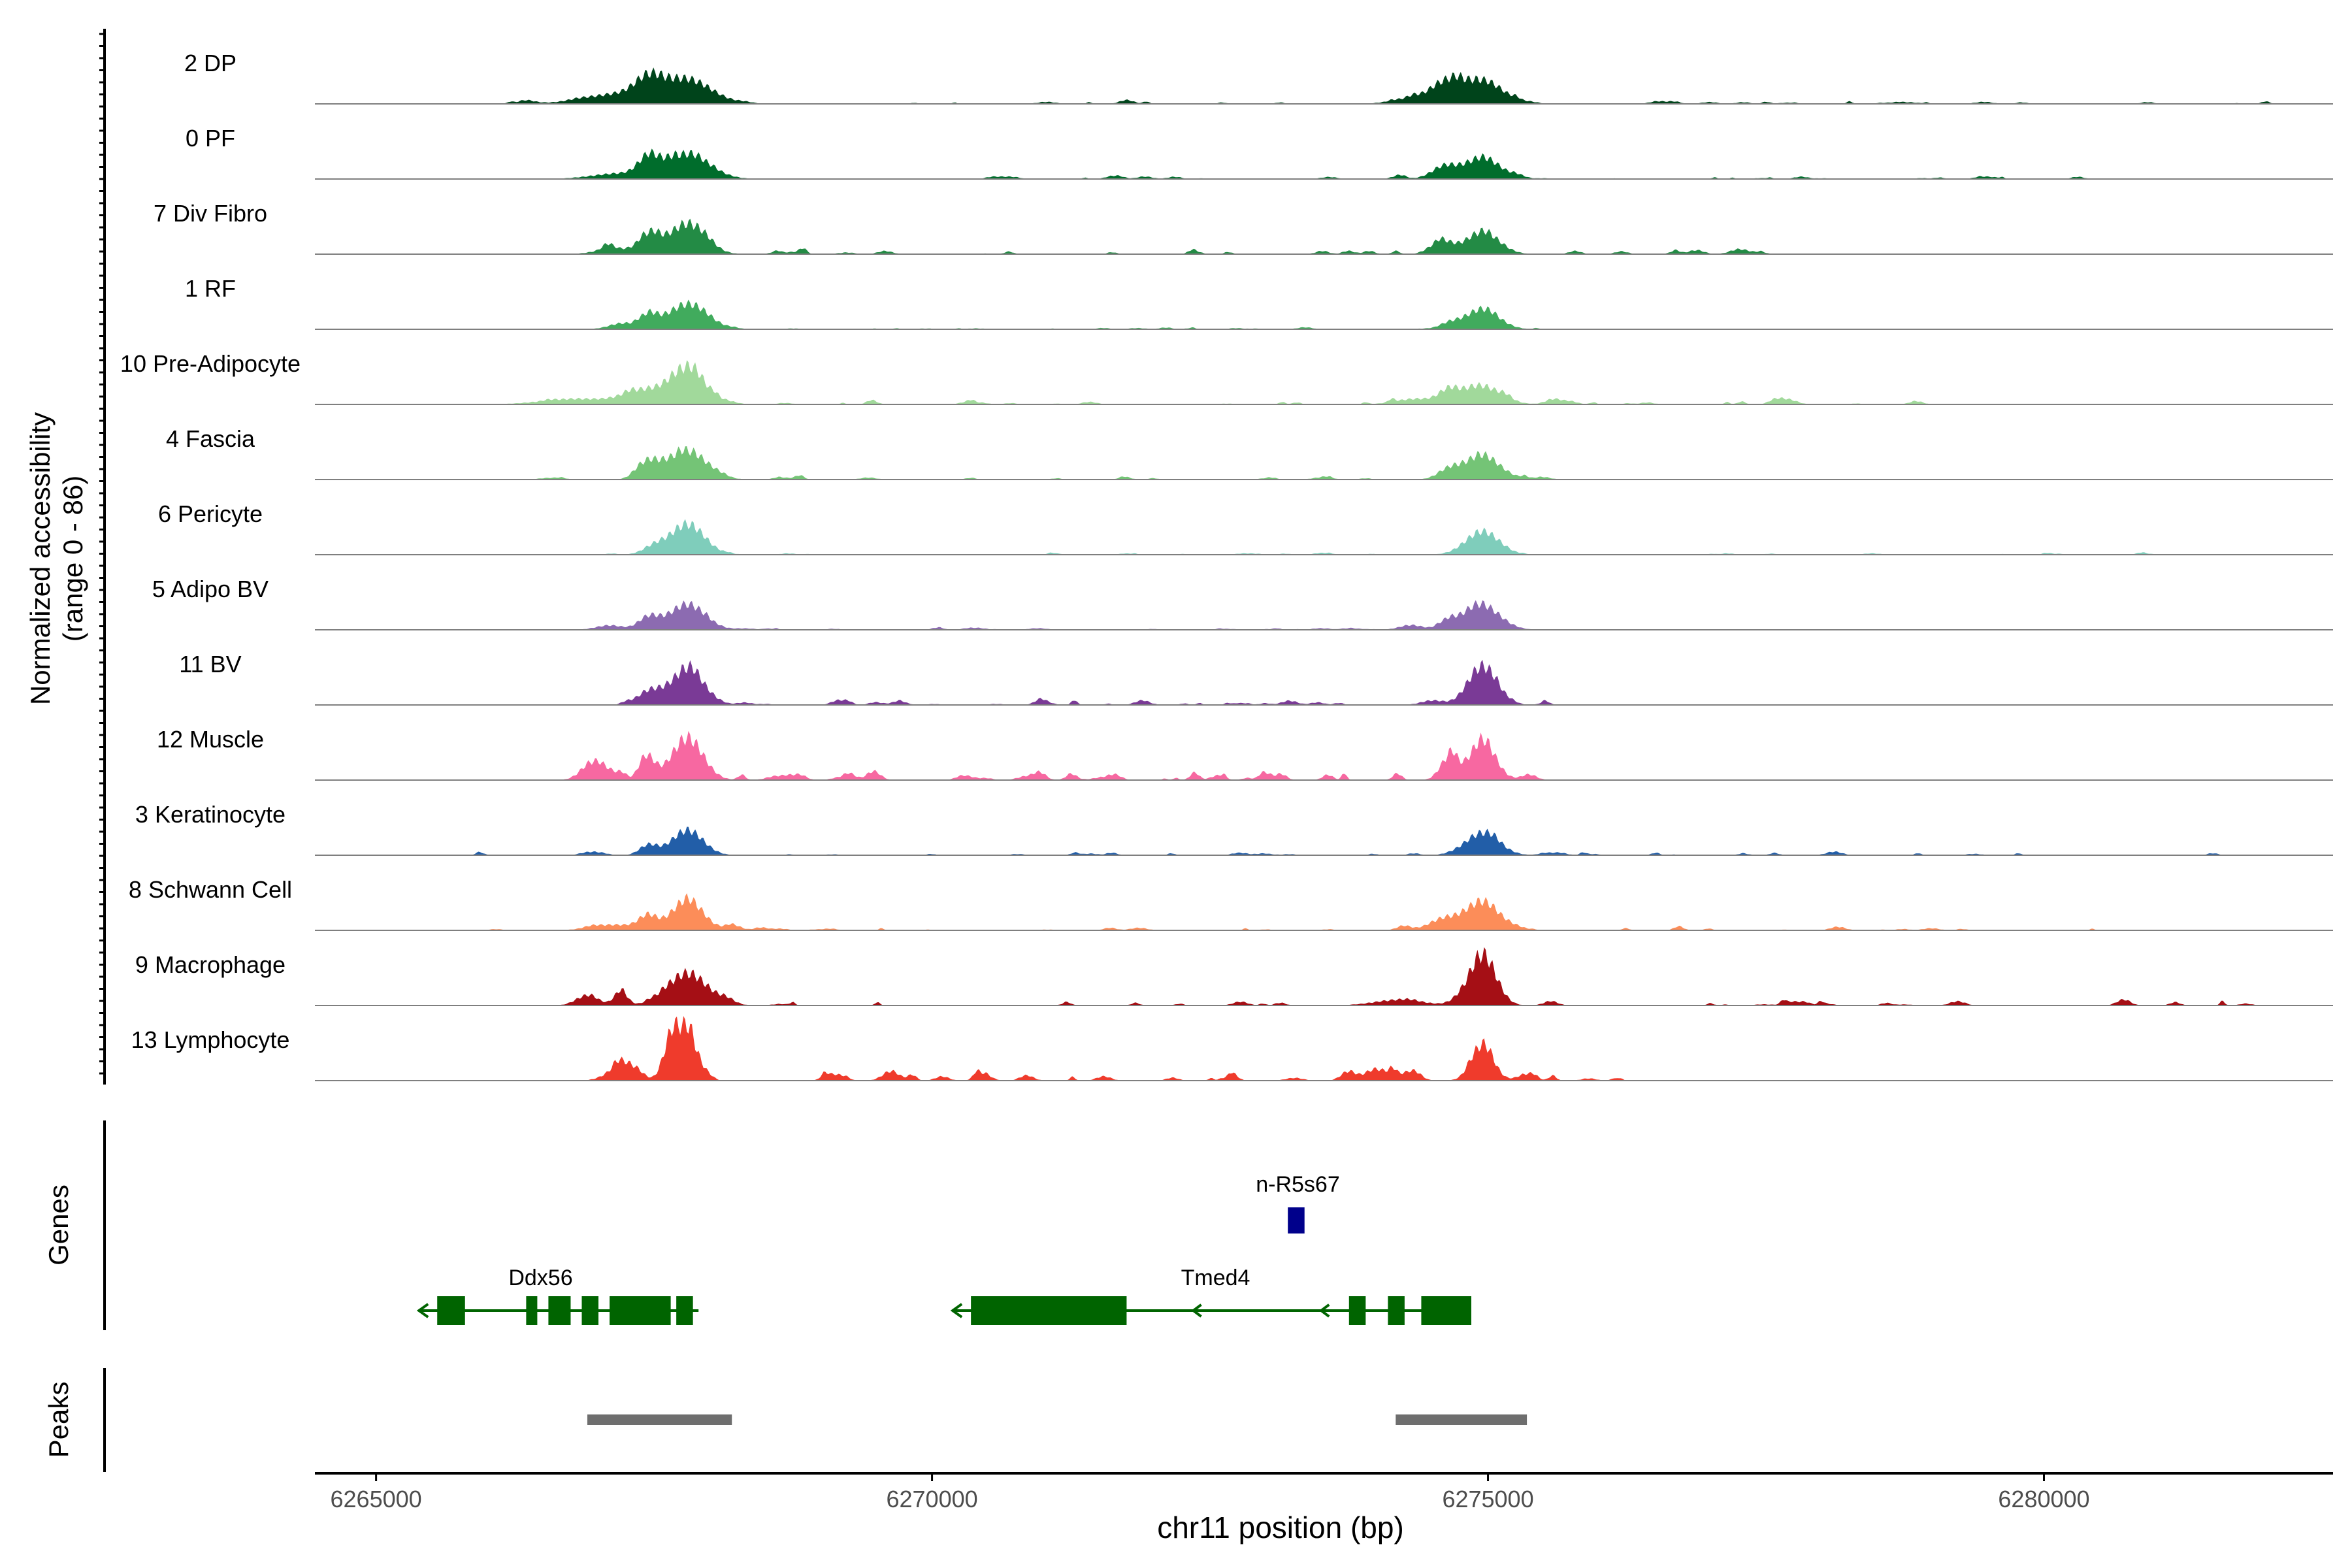  I want to click on coverage-area-2-dp, so click(1324, 85).